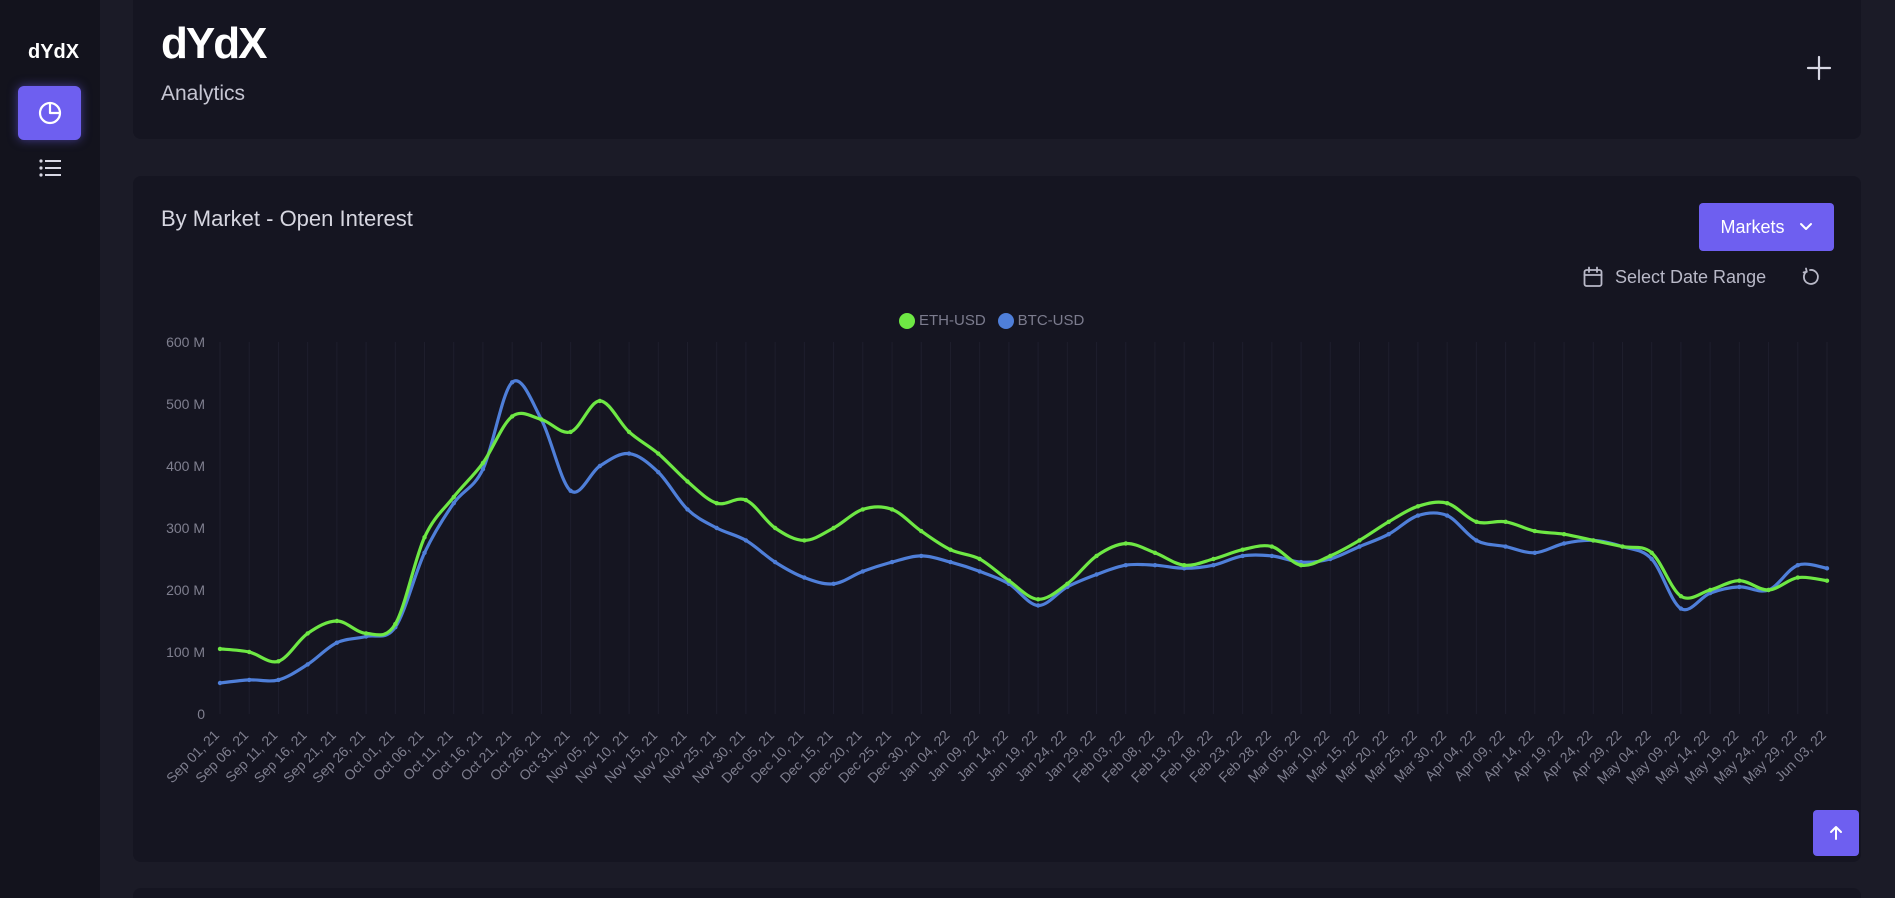  What do you see at coordinates (185, 404) in the screenshot?
I see `y-tick-label: 500 M` at bounding box center [185, 404].